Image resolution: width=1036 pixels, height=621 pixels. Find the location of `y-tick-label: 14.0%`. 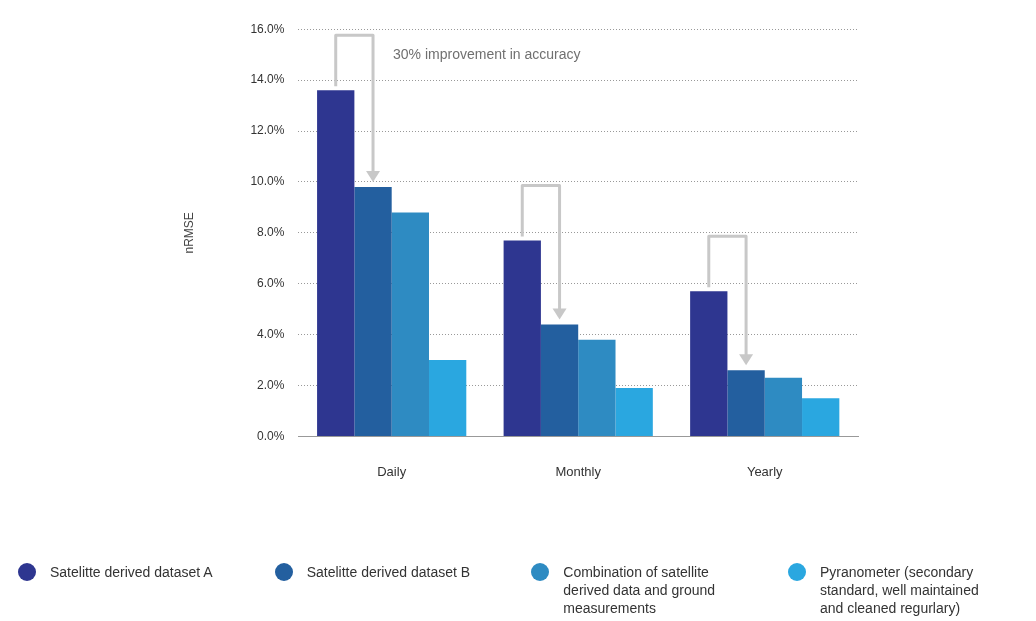

y-tick-label: 14.0% is located at coordinates (267, 79).